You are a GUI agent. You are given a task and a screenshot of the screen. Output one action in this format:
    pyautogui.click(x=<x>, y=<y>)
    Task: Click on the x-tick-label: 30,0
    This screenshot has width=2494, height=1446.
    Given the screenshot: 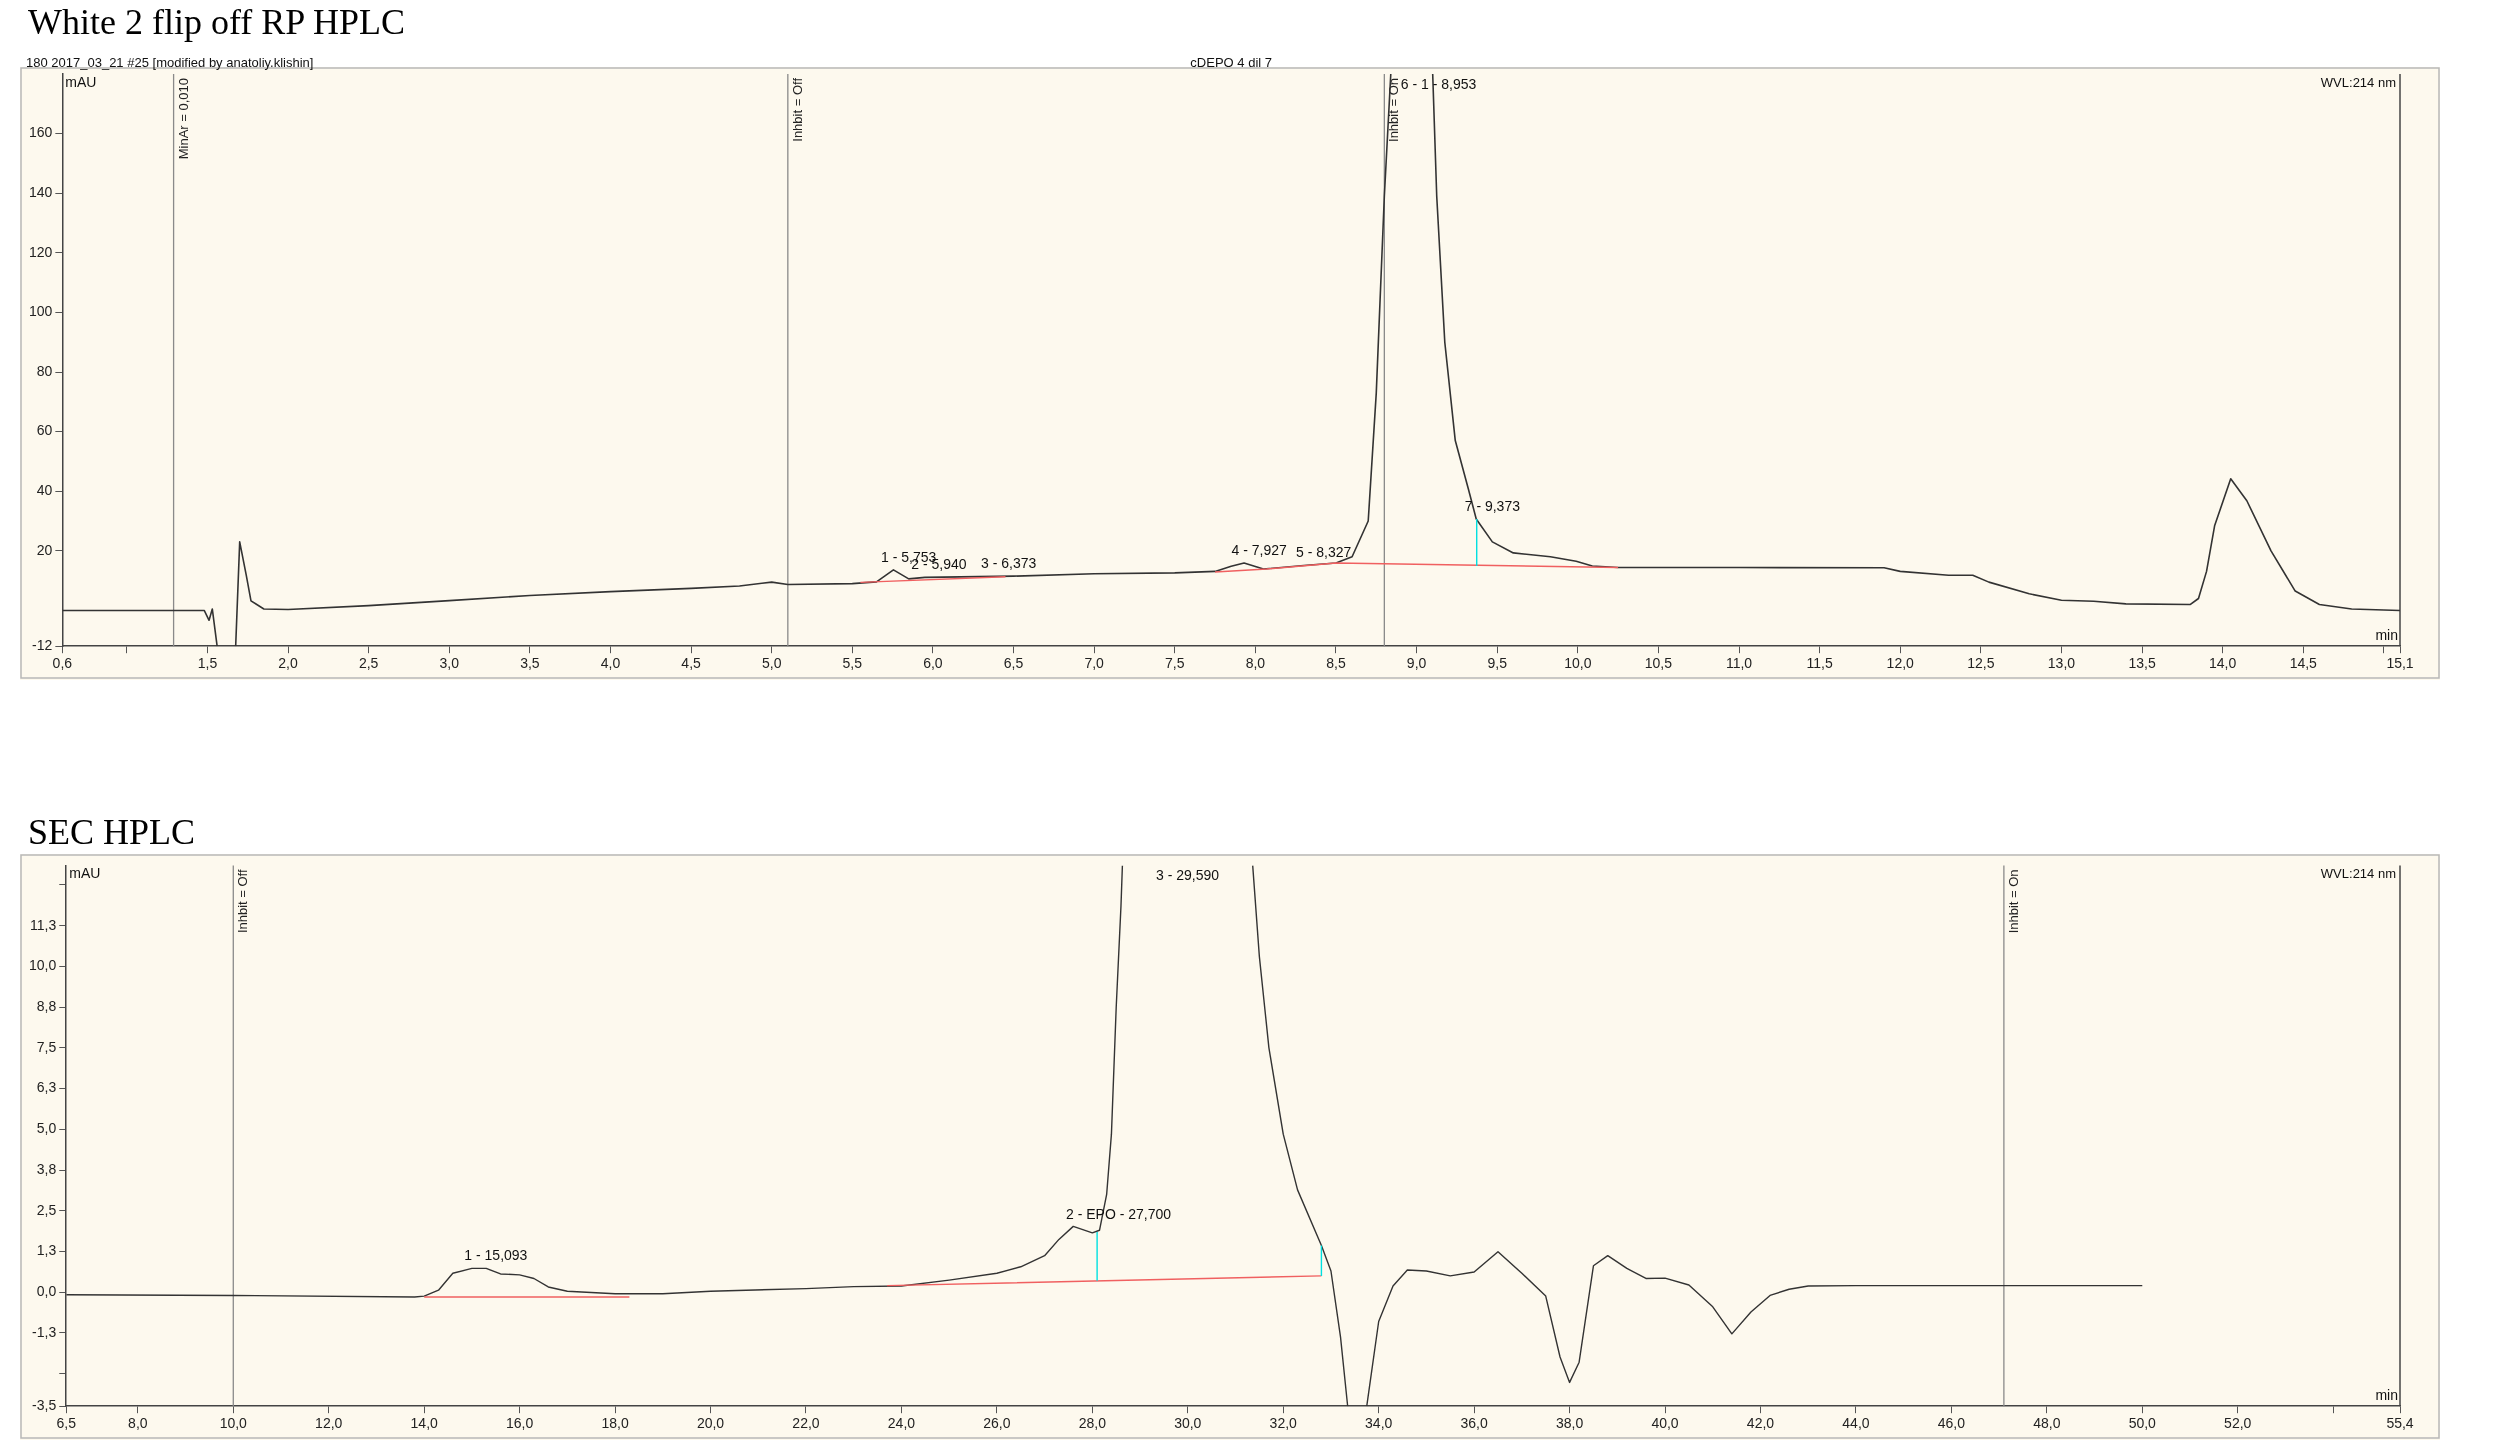 What is the action you would take?
    pyautogui.click(x=1188, y=1423)
    